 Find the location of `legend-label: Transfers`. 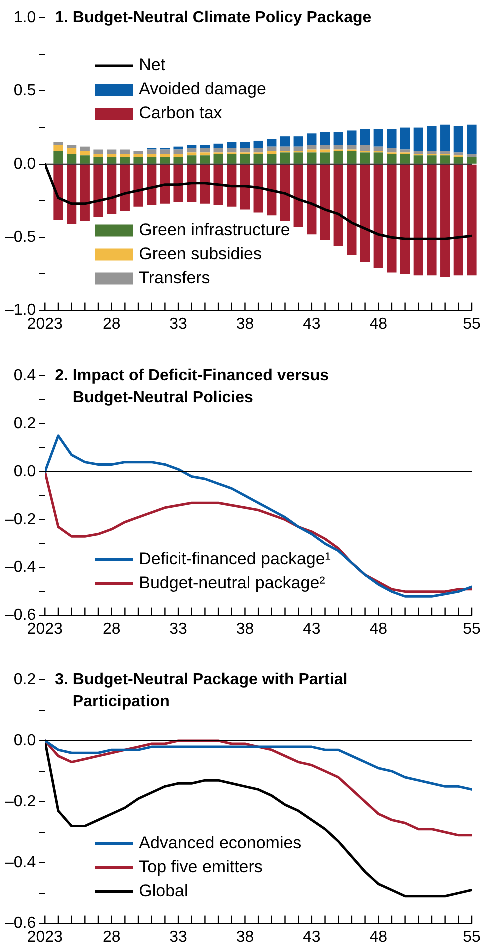

legend-label: Transfers is located at coordinates (174, 278).